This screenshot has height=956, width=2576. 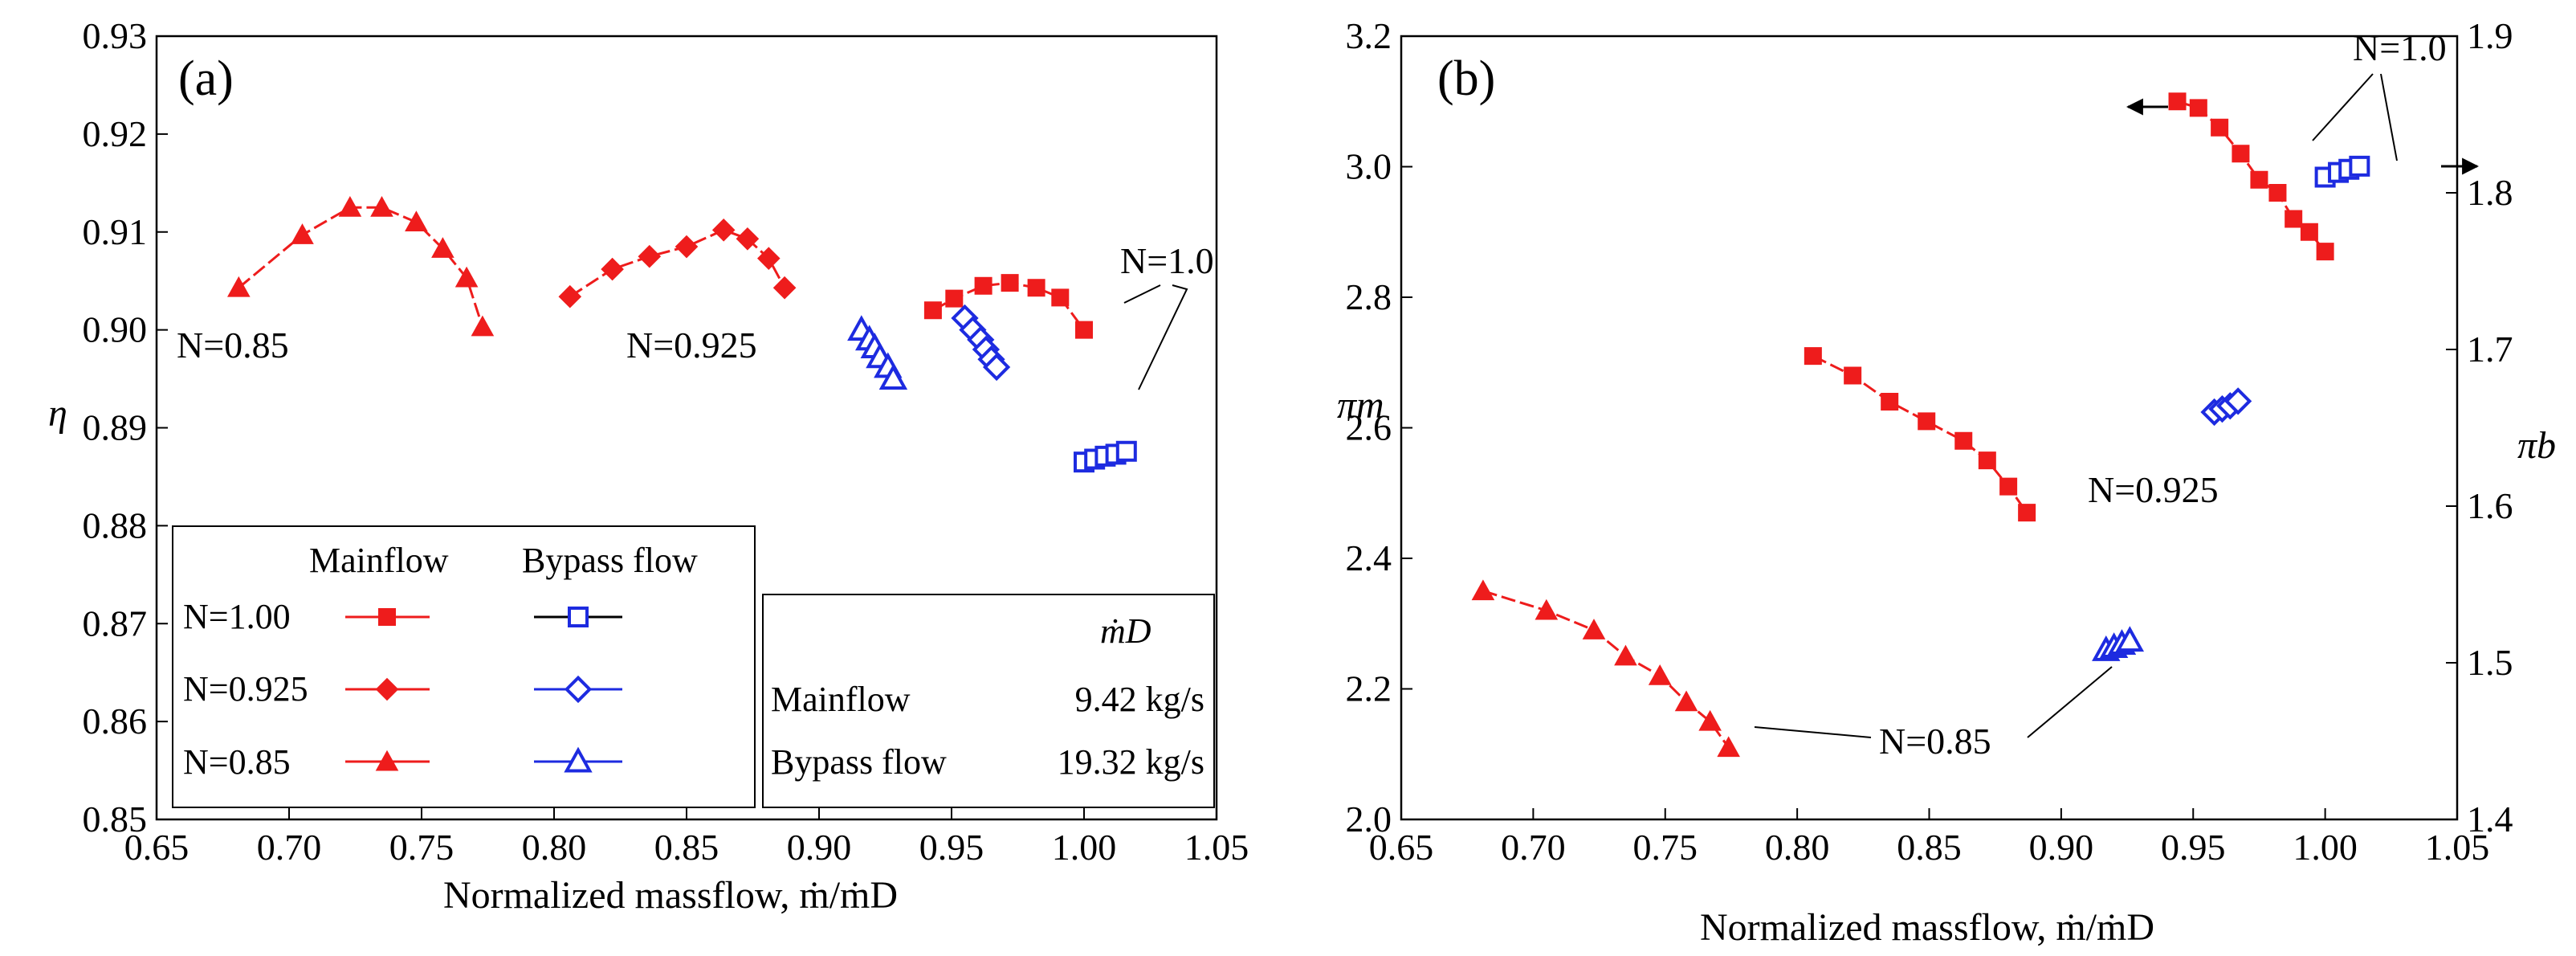 I want to click on b-y-tick-label: 3.2, so click(x=1369, y=35).